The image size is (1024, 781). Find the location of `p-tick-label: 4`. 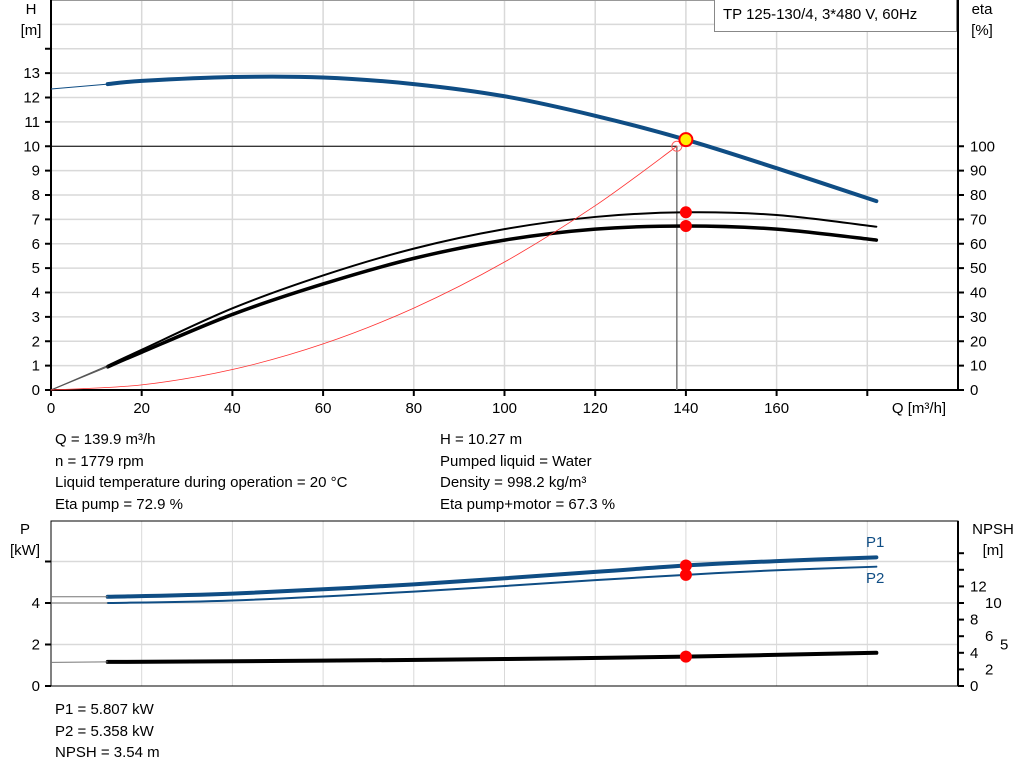

p-tick-label: 4 is located at coordinates (36, 603).